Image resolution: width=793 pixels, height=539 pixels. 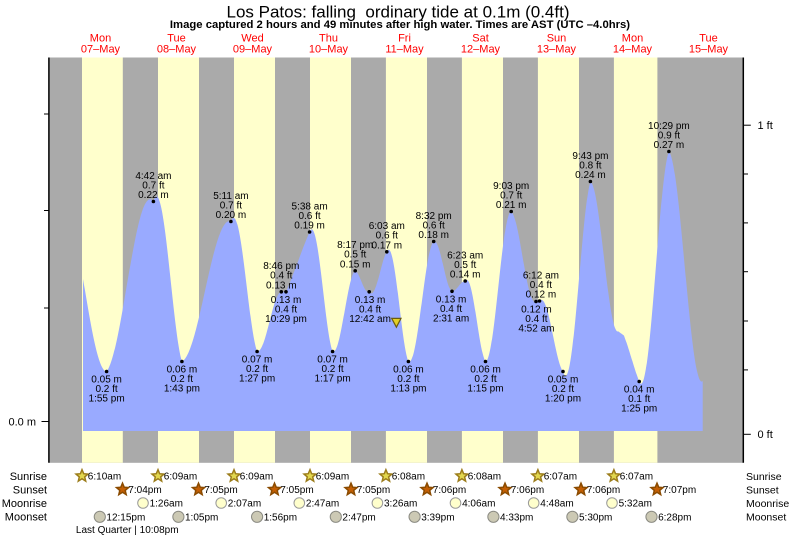 What do you see at coordinates (107, 399) in the screenshot?
I see `svg-text: 1:55 pm` at bounding box center [107, 399].